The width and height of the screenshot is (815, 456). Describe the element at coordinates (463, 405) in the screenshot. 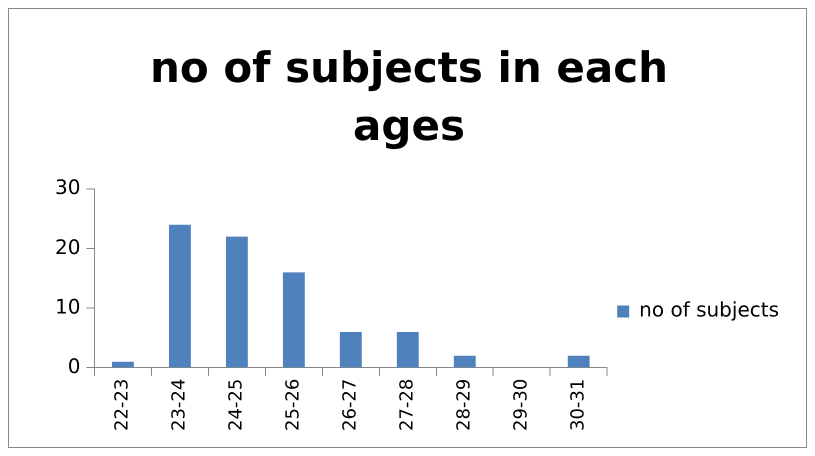

I see `x-tick-label: 28-29` at that location.